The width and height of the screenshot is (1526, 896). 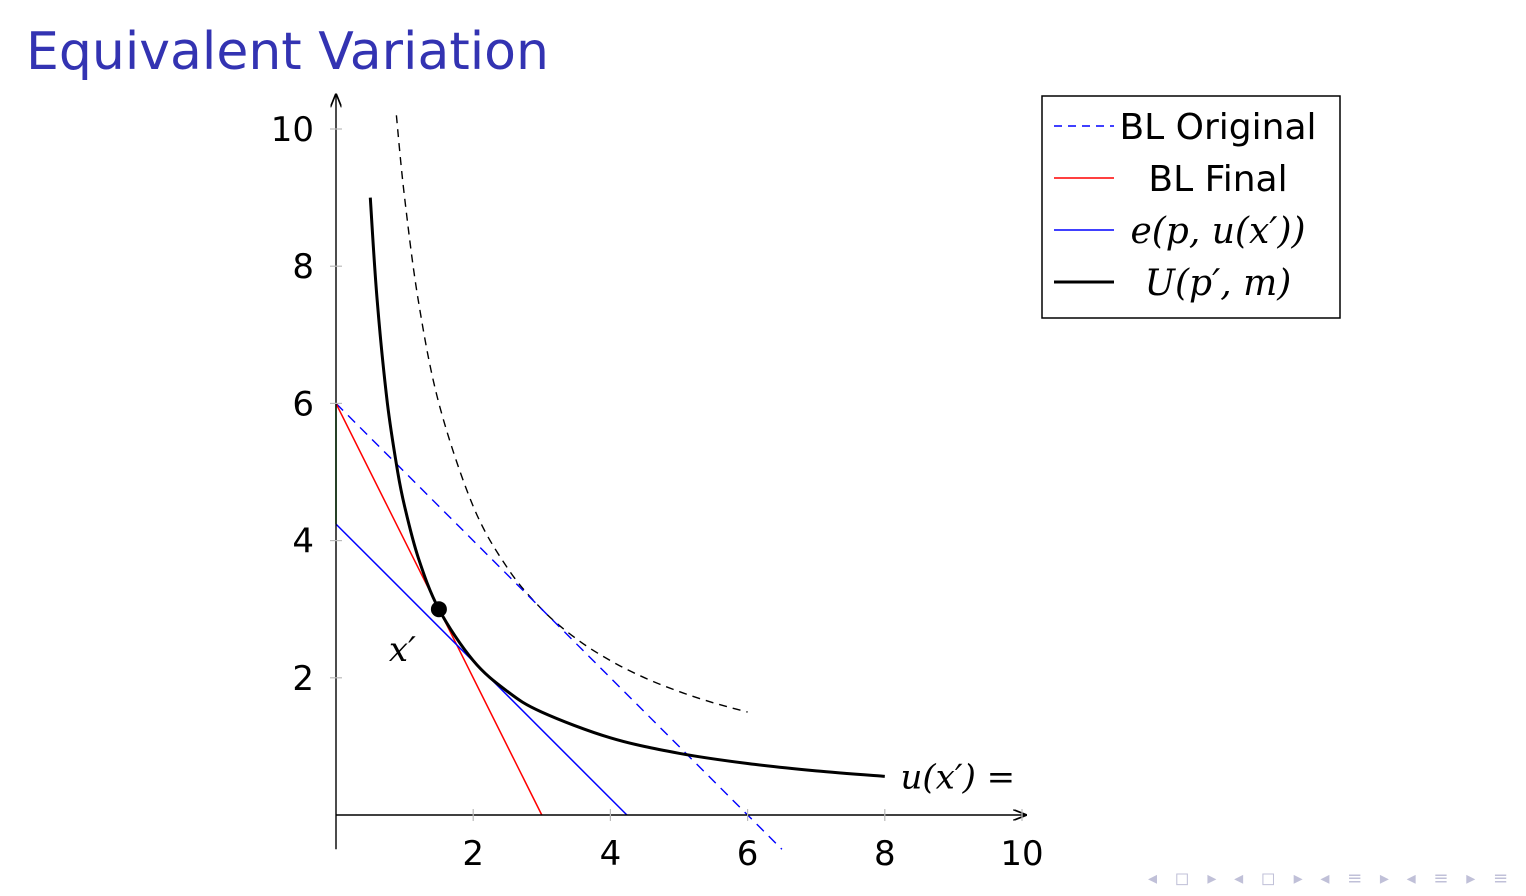 What do you see at coordinates (402, 650) in the screenshot?
I see `point-label: x′` at bounding box center [402, 650].